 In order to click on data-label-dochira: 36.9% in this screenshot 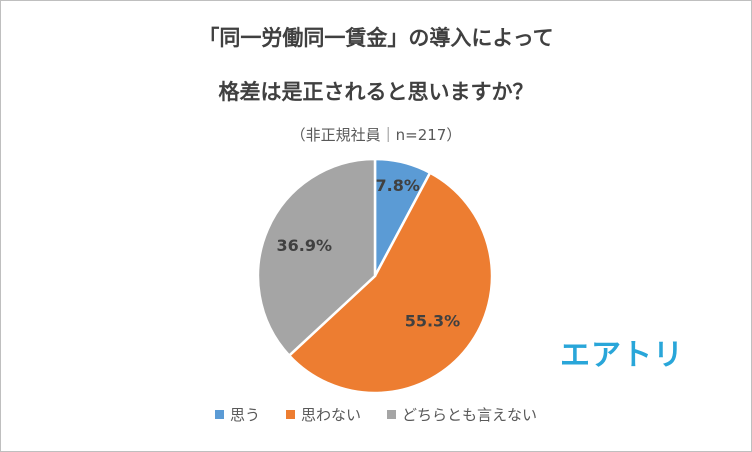, I will do `click(304, 245)`.